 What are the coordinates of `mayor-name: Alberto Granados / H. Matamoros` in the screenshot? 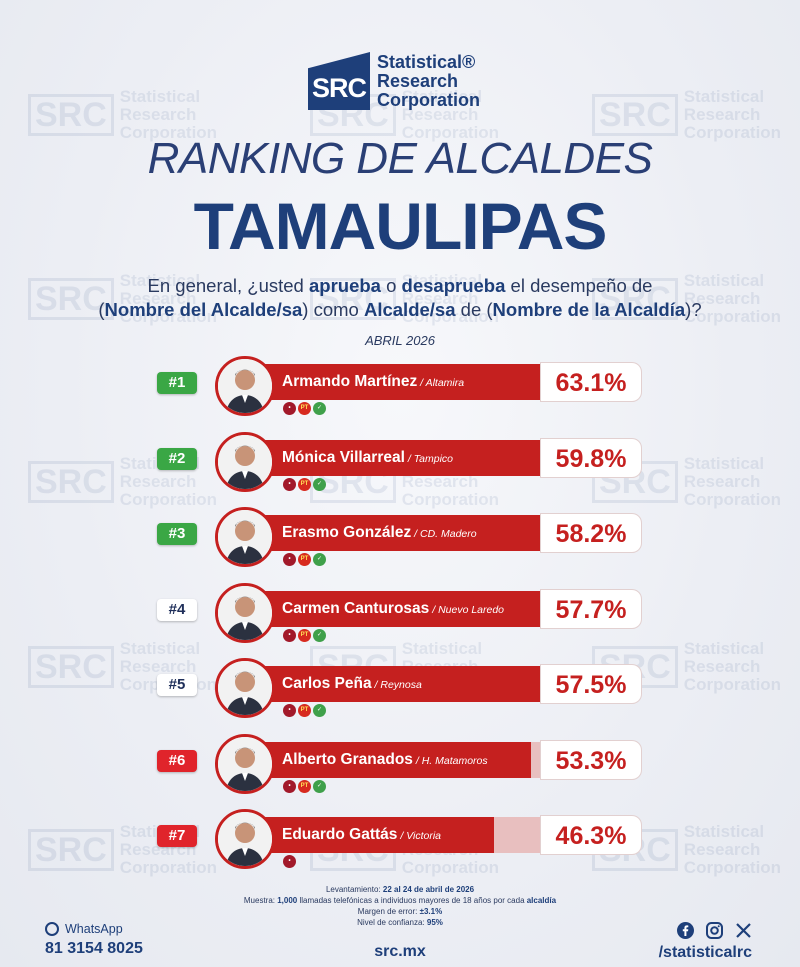 It's located at (385, 760).